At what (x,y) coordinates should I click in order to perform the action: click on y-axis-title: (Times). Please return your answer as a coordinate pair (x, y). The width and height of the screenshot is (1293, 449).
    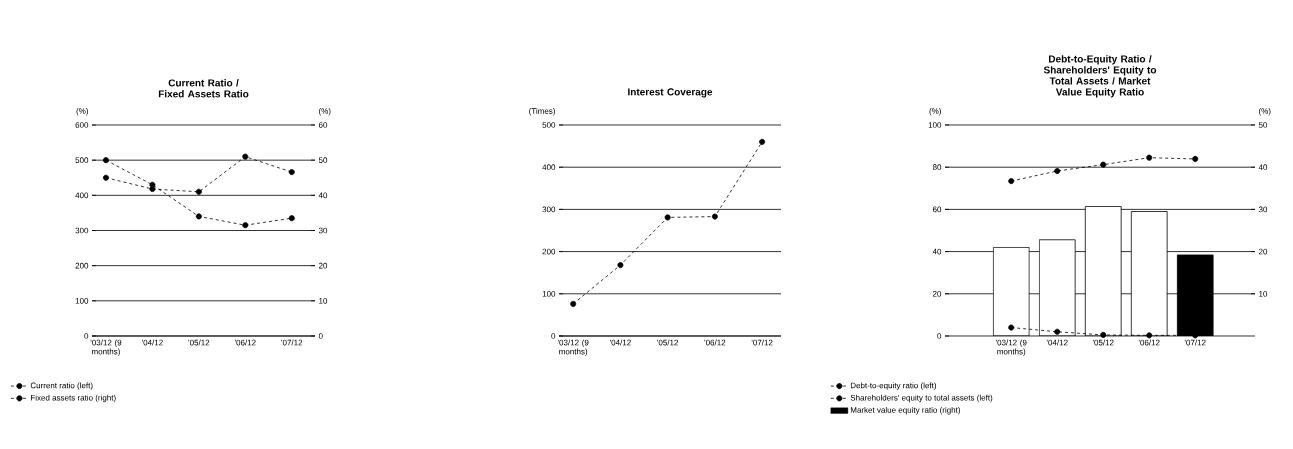
    Looking at the image, I should click on (542, 112).